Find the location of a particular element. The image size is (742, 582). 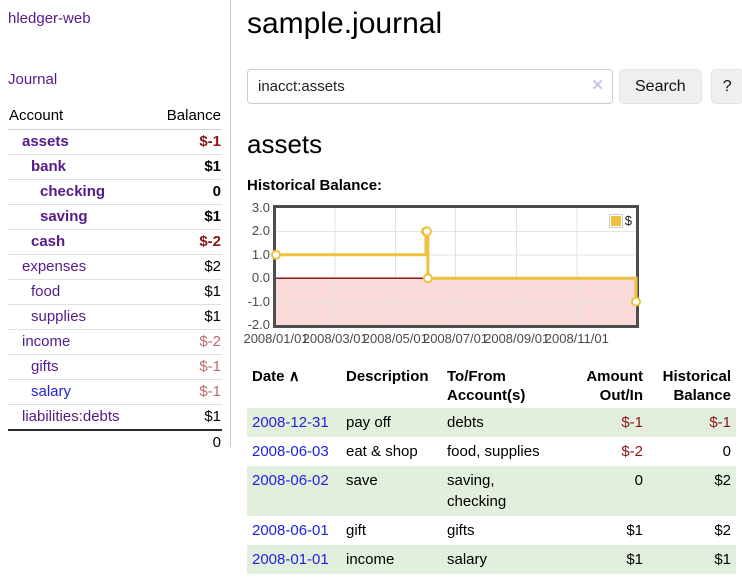

legend-label: $ is located at coordinates (628, 220).